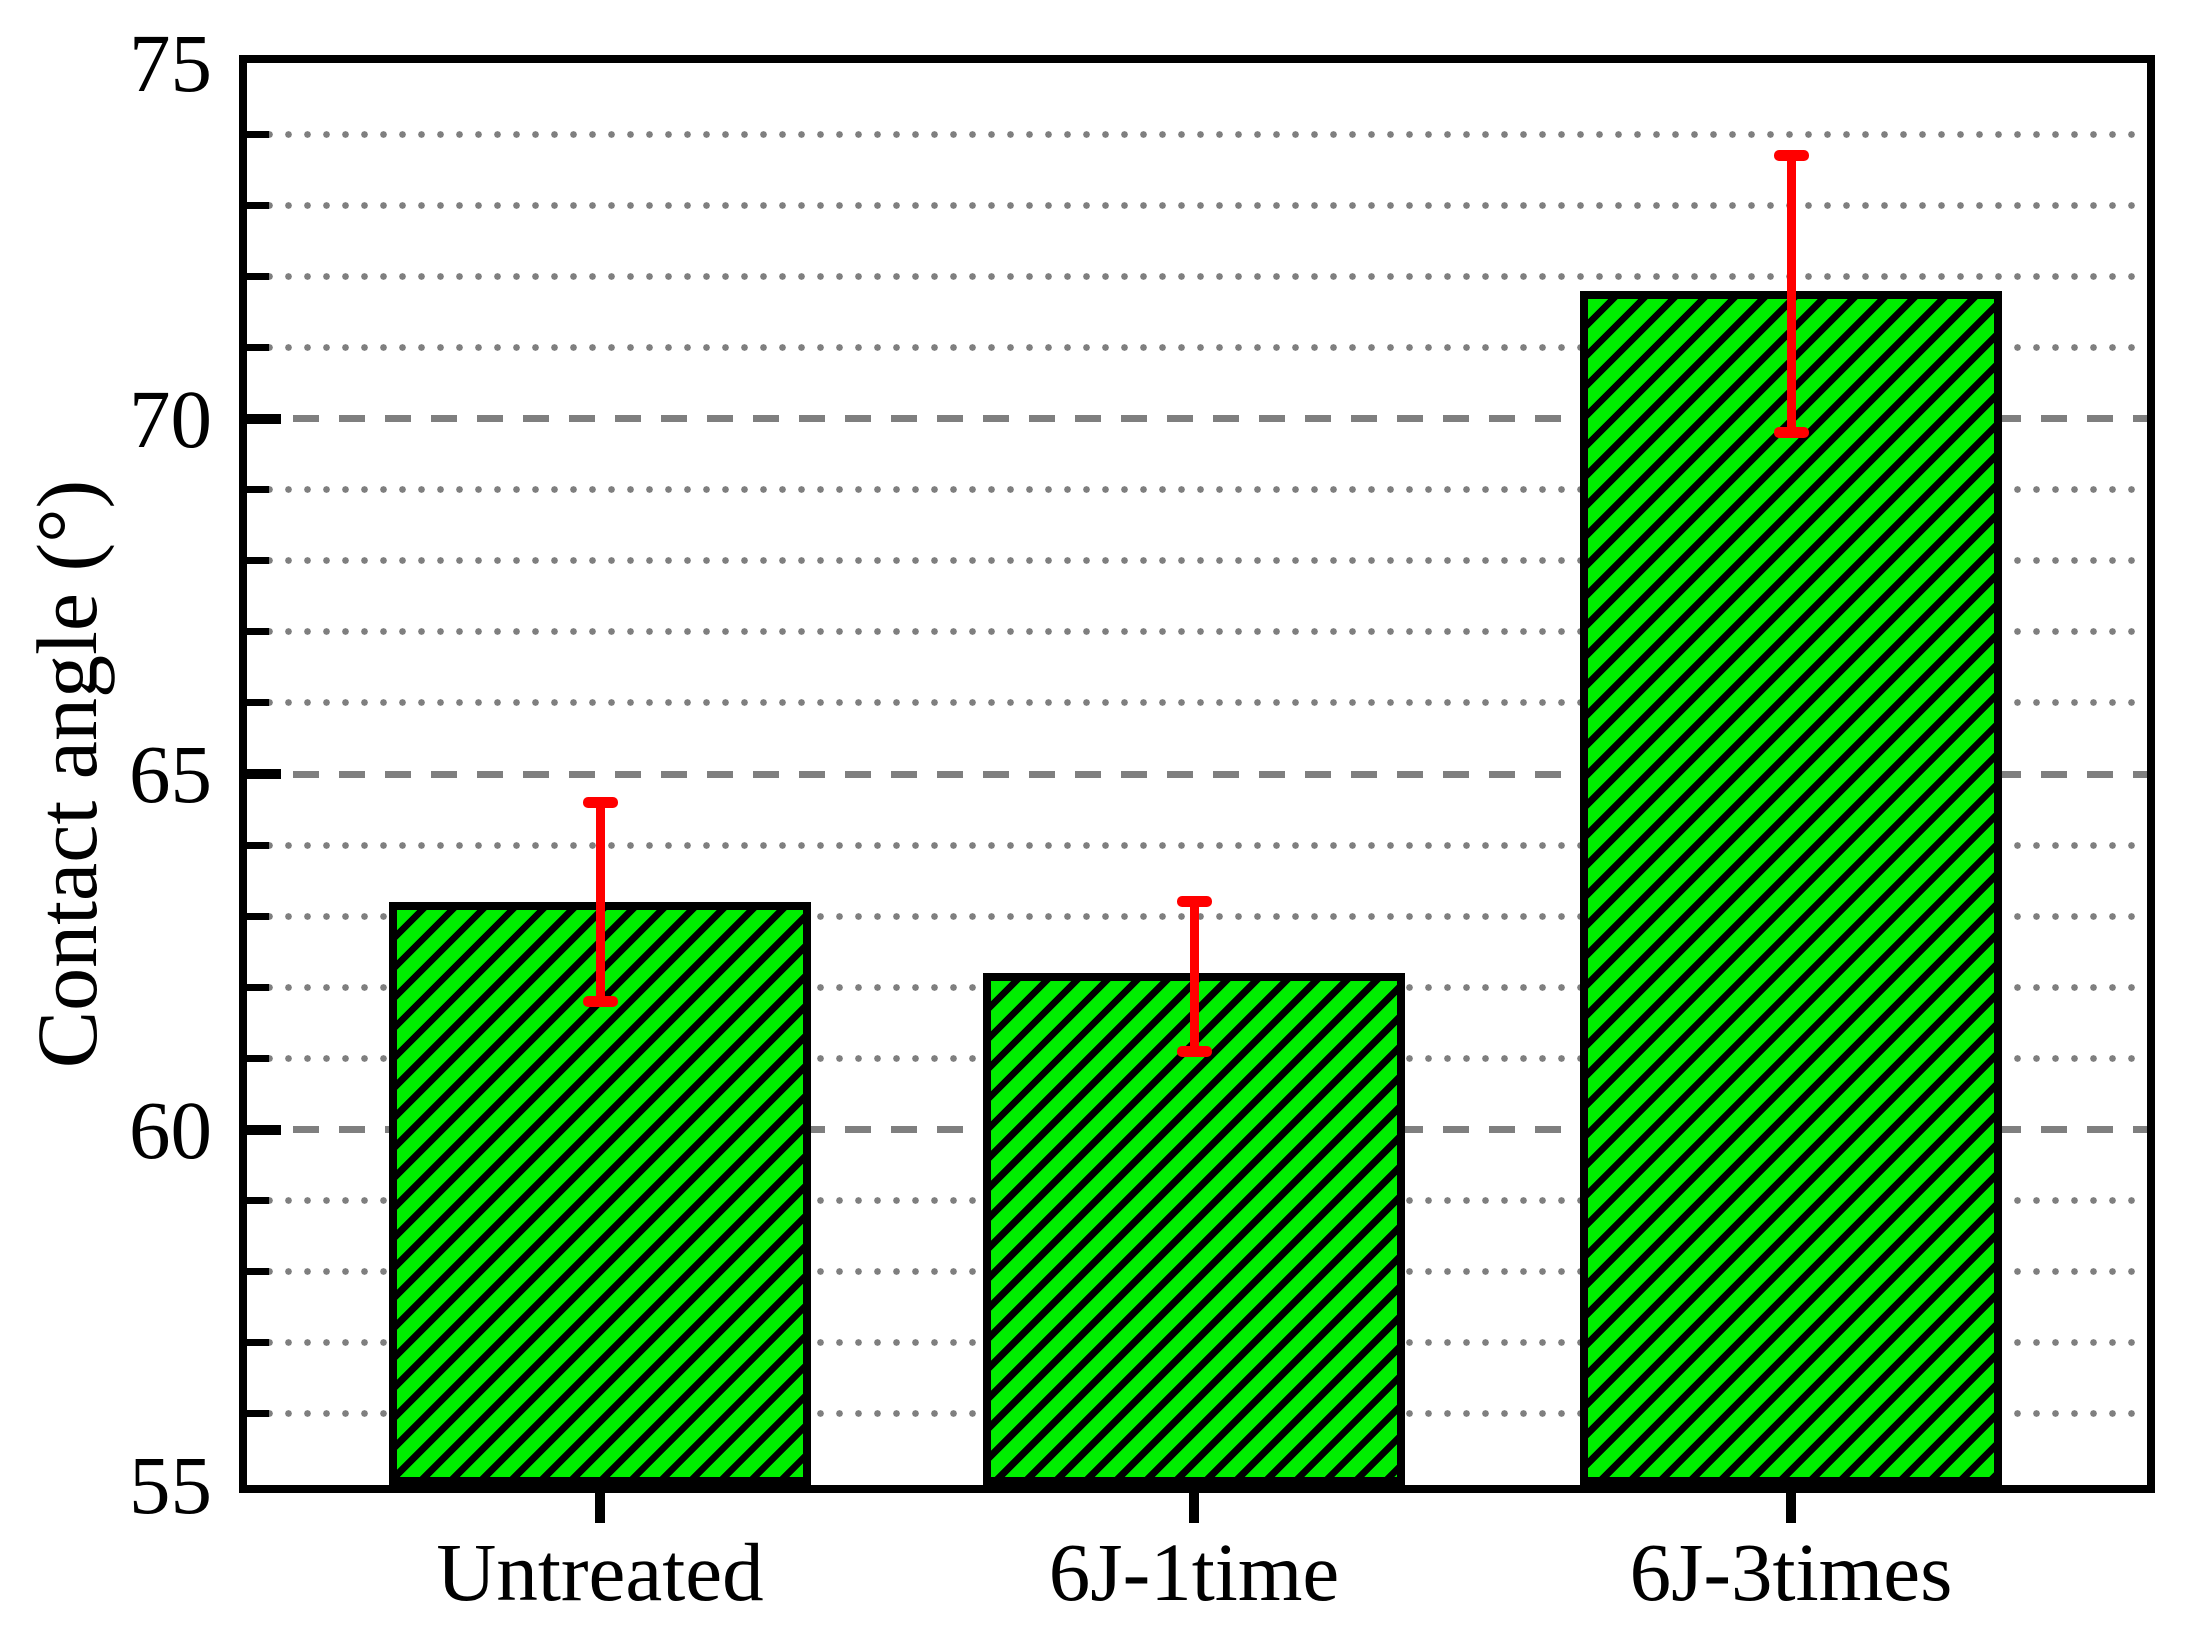  I want to click on x-tick-6j-1time, so click(1194, 1508).